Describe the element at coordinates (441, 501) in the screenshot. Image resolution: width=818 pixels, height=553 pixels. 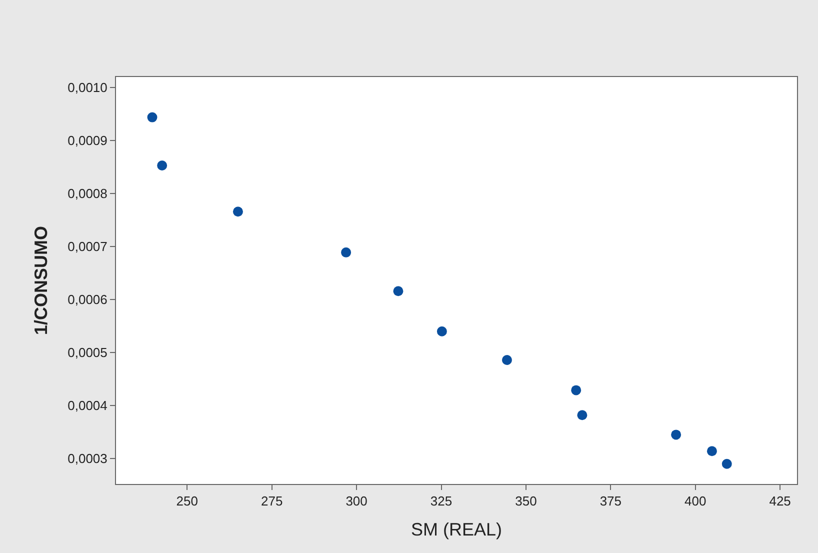
I see `x-tick-label: 325` at that location.